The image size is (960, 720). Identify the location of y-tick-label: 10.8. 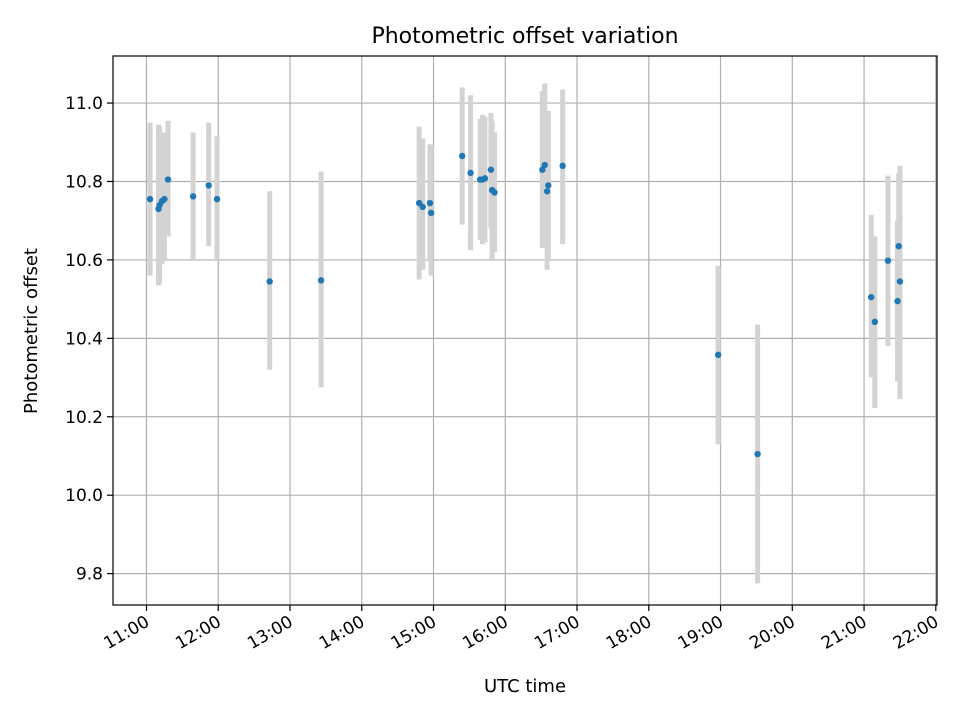
(84, 182).